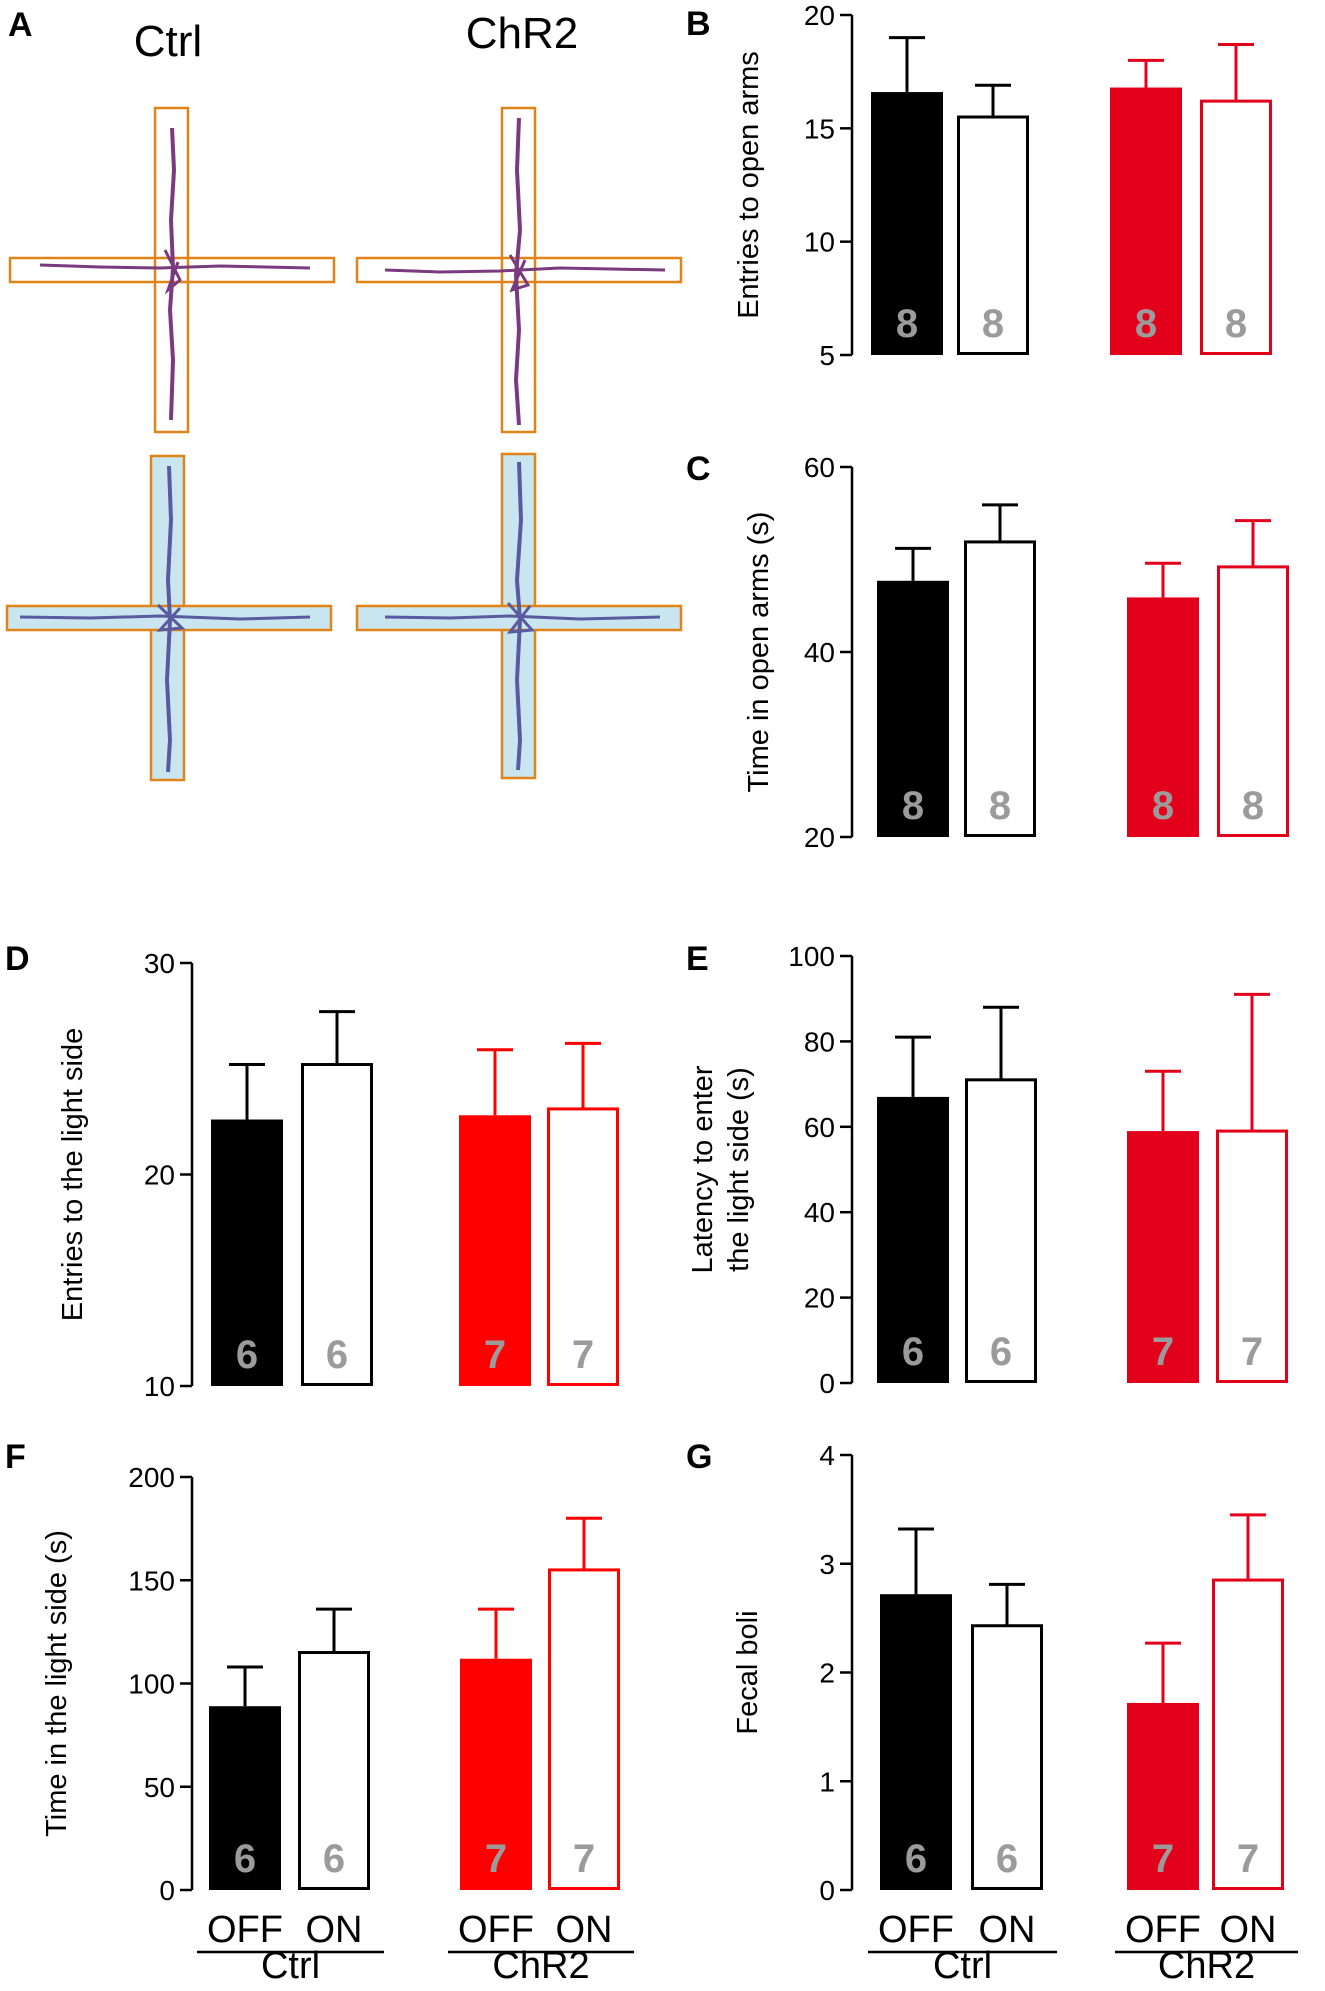 This screenshot has width=1325, height=1991. What do you see at coordinates (17, 959) in the screenshot?
I see `panel-letter-d: D` at bounding box center [17, 959].